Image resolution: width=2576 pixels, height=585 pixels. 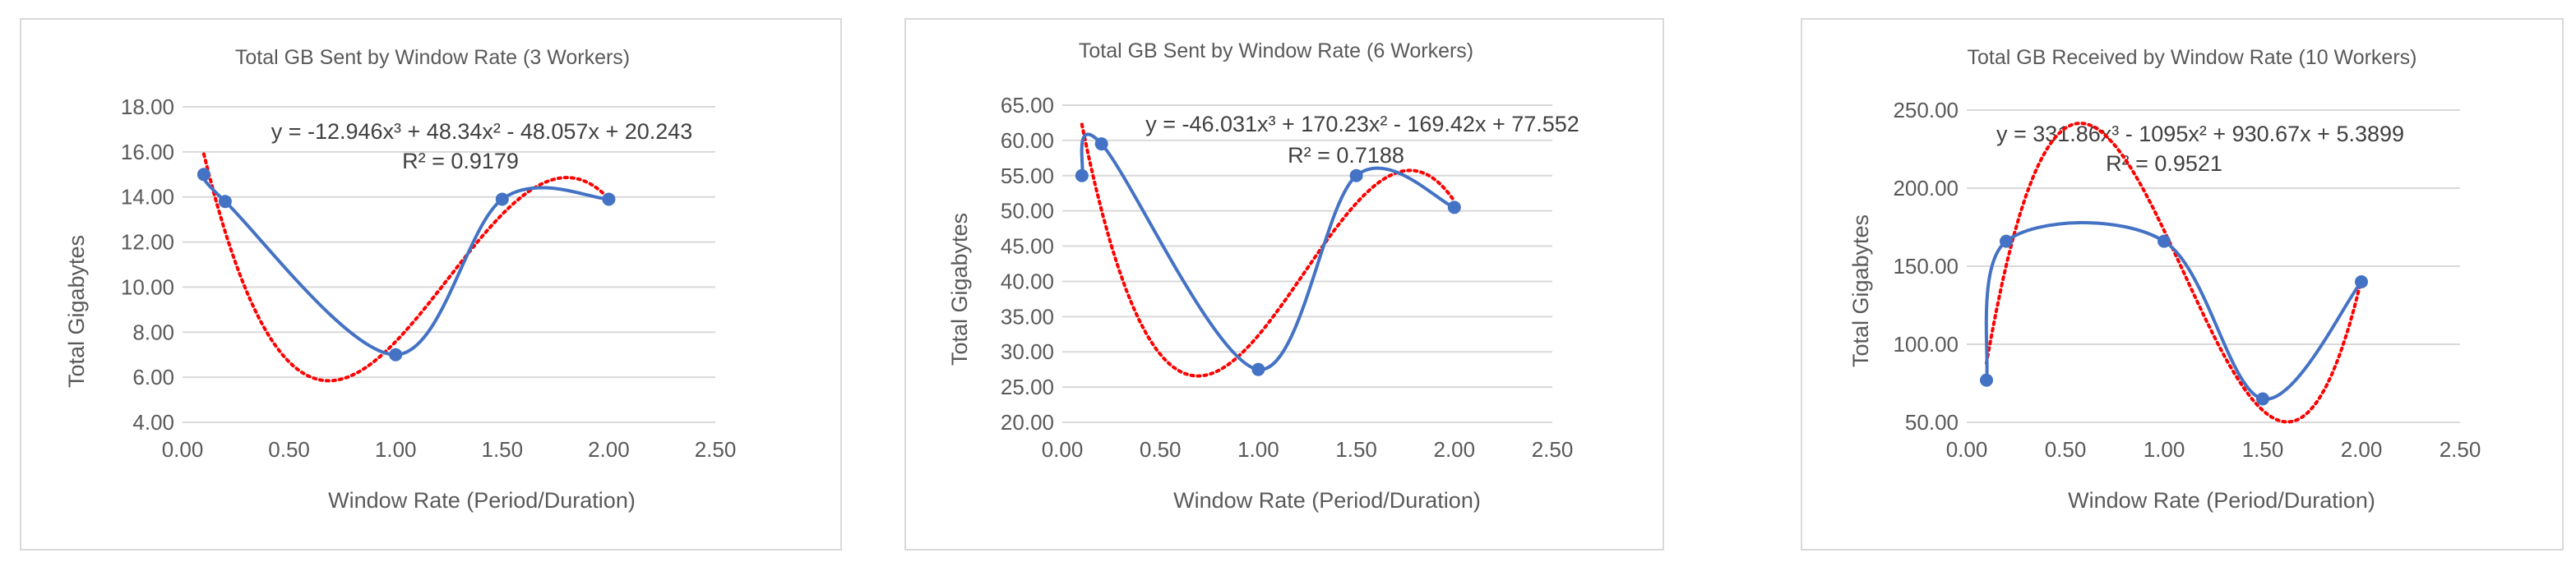 I want to click on r-squared-label: R² = 0.7188, so click(x=1346, y=155).